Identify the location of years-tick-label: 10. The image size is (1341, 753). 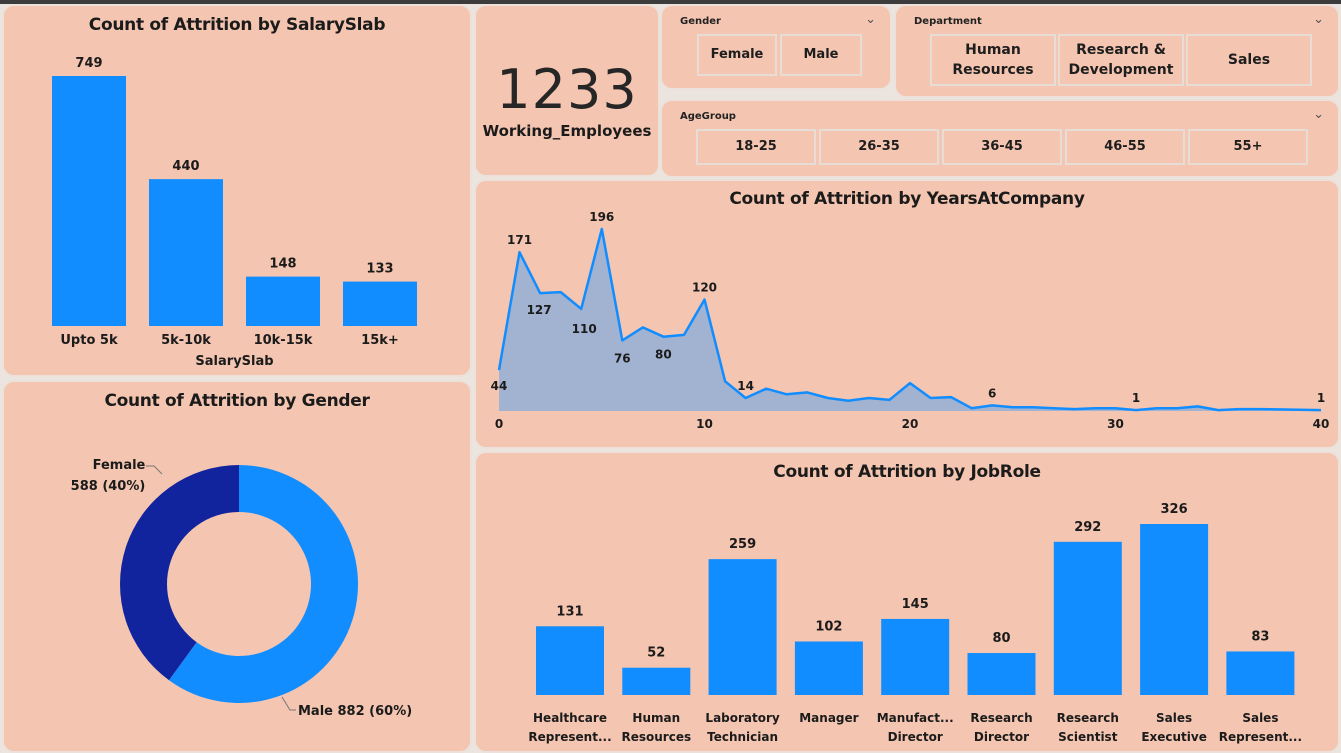
(704, 424).